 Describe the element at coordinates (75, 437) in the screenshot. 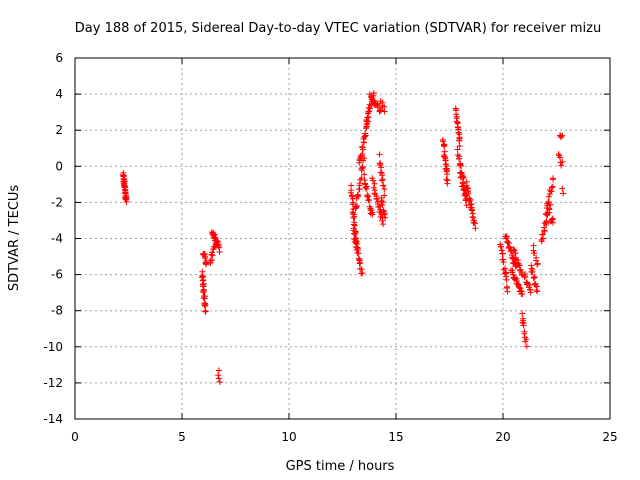

I see `x-tick-label: 0` at that location.